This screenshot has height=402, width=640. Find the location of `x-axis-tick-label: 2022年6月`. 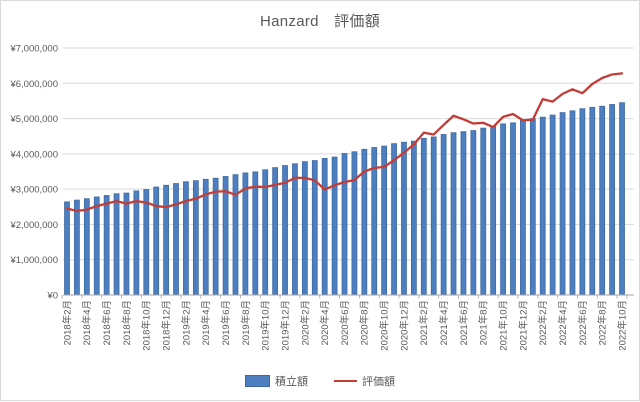

x-axis-tick-label: 2022年6月 is located at coordinates (583, 322).